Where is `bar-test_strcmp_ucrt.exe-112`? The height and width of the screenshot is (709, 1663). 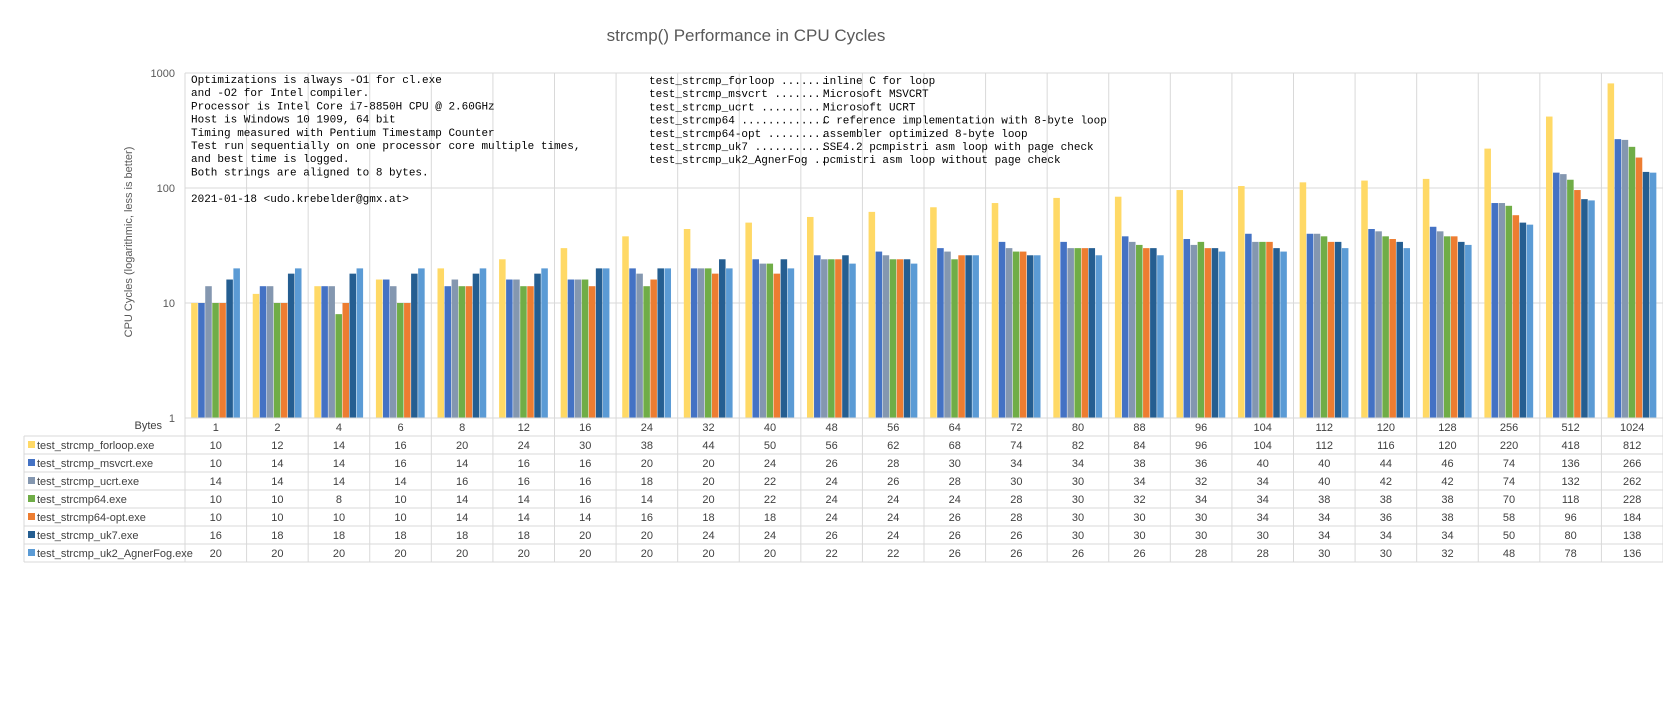 bar-test_strcmp_ucrt.exe-112 is located at coordinates (1317, 325).